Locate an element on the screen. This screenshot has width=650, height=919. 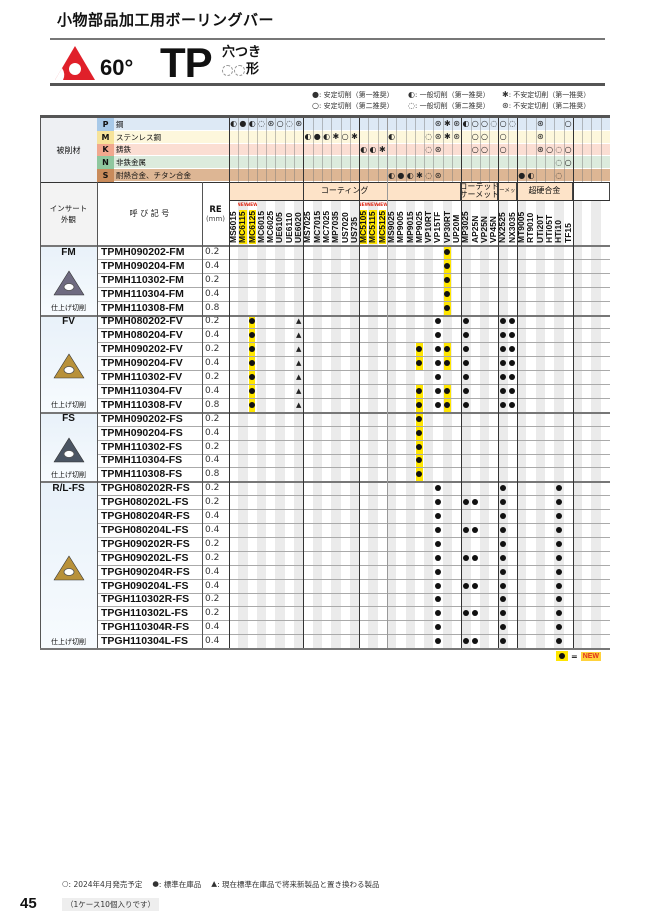
table-row-code: TPMH110302-FV is located at coordinates (142, 377).